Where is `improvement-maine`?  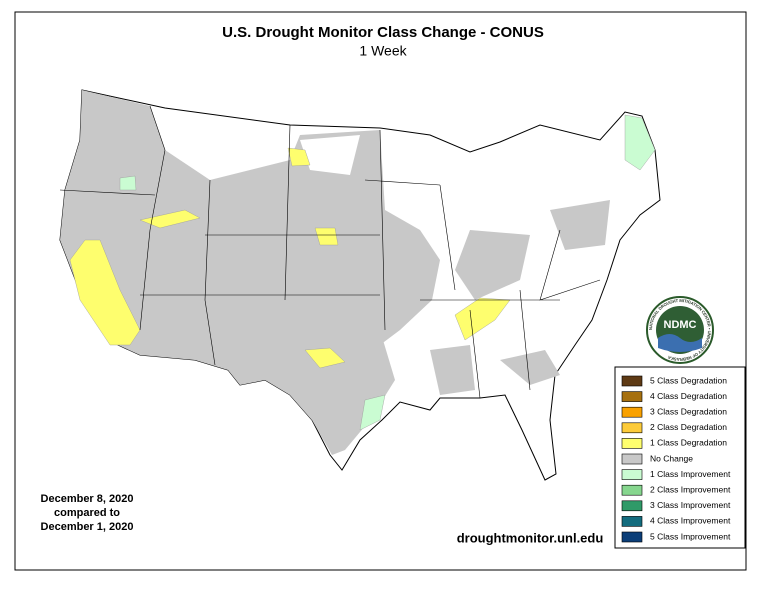
improvement-maine is located at coordinates (640, 142).